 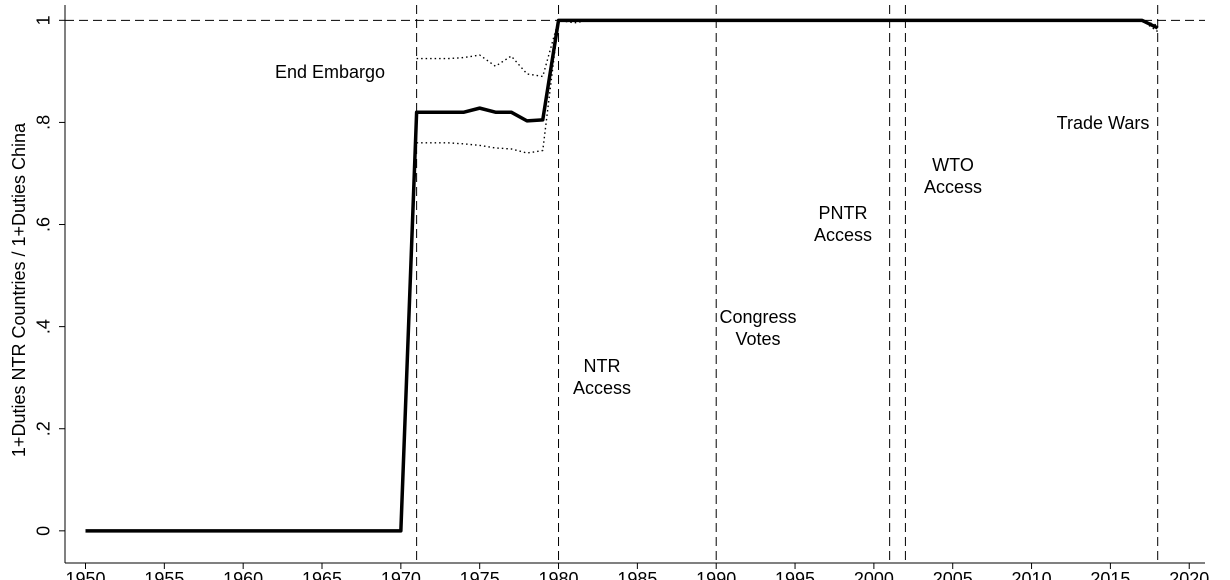 I want to click on y-tick-label: .6, so click(x=44, y=224).